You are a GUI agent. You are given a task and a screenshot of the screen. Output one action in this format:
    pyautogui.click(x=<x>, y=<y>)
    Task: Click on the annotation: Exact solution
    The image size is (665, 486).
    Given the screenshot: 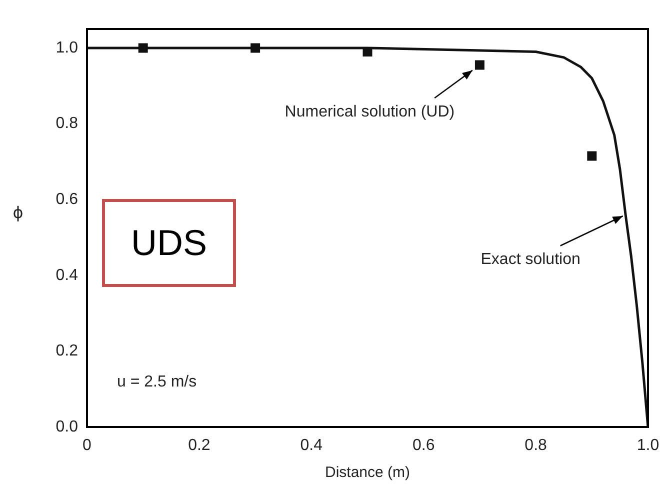 What is the action you would take?
    pyautogui.click(x=530, y=259)
    